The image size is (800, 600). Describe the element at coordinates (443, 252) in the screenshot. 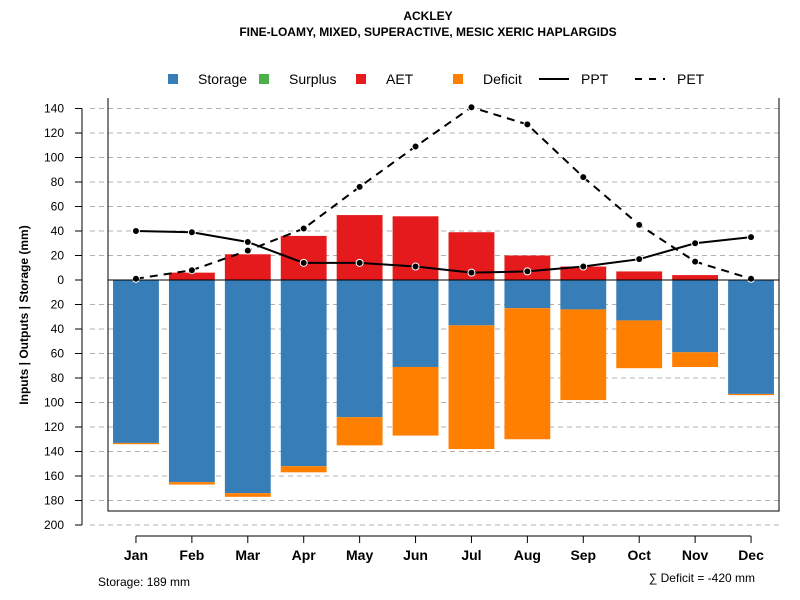

I see `ppt-line` at that location.